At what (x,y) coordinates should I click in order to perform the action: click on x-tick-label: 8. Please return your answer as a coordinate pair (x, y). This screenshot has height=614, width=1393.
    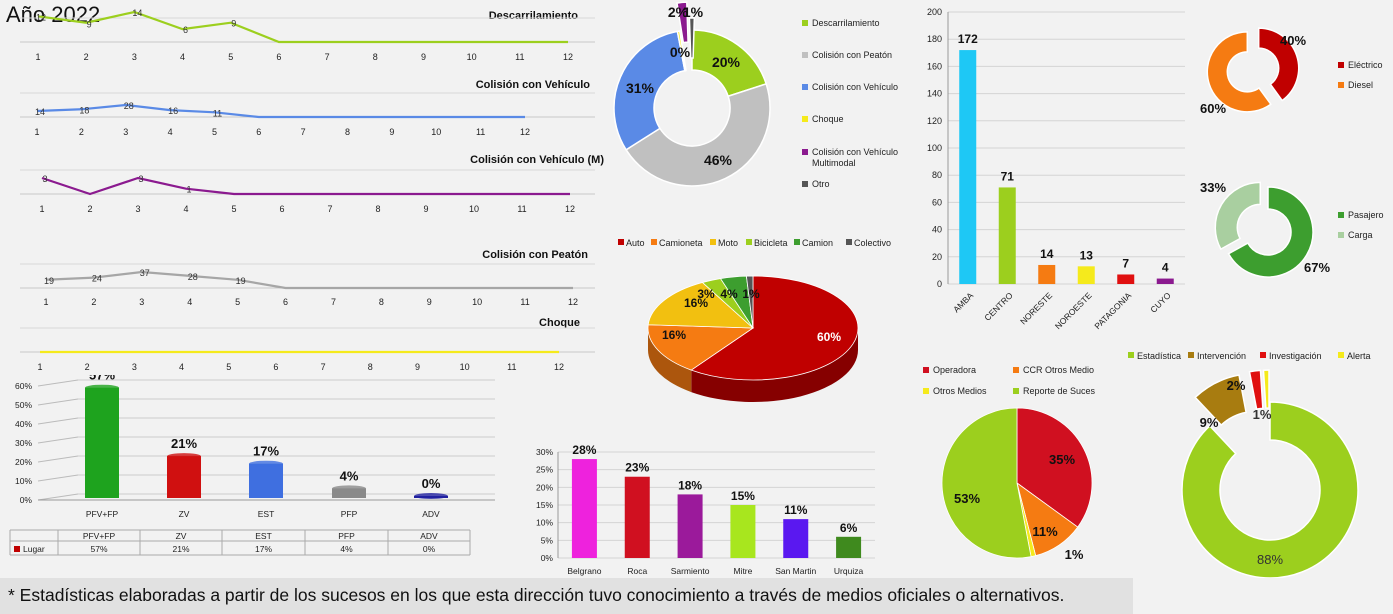
    Looking at the image, I should click on (377, 209).